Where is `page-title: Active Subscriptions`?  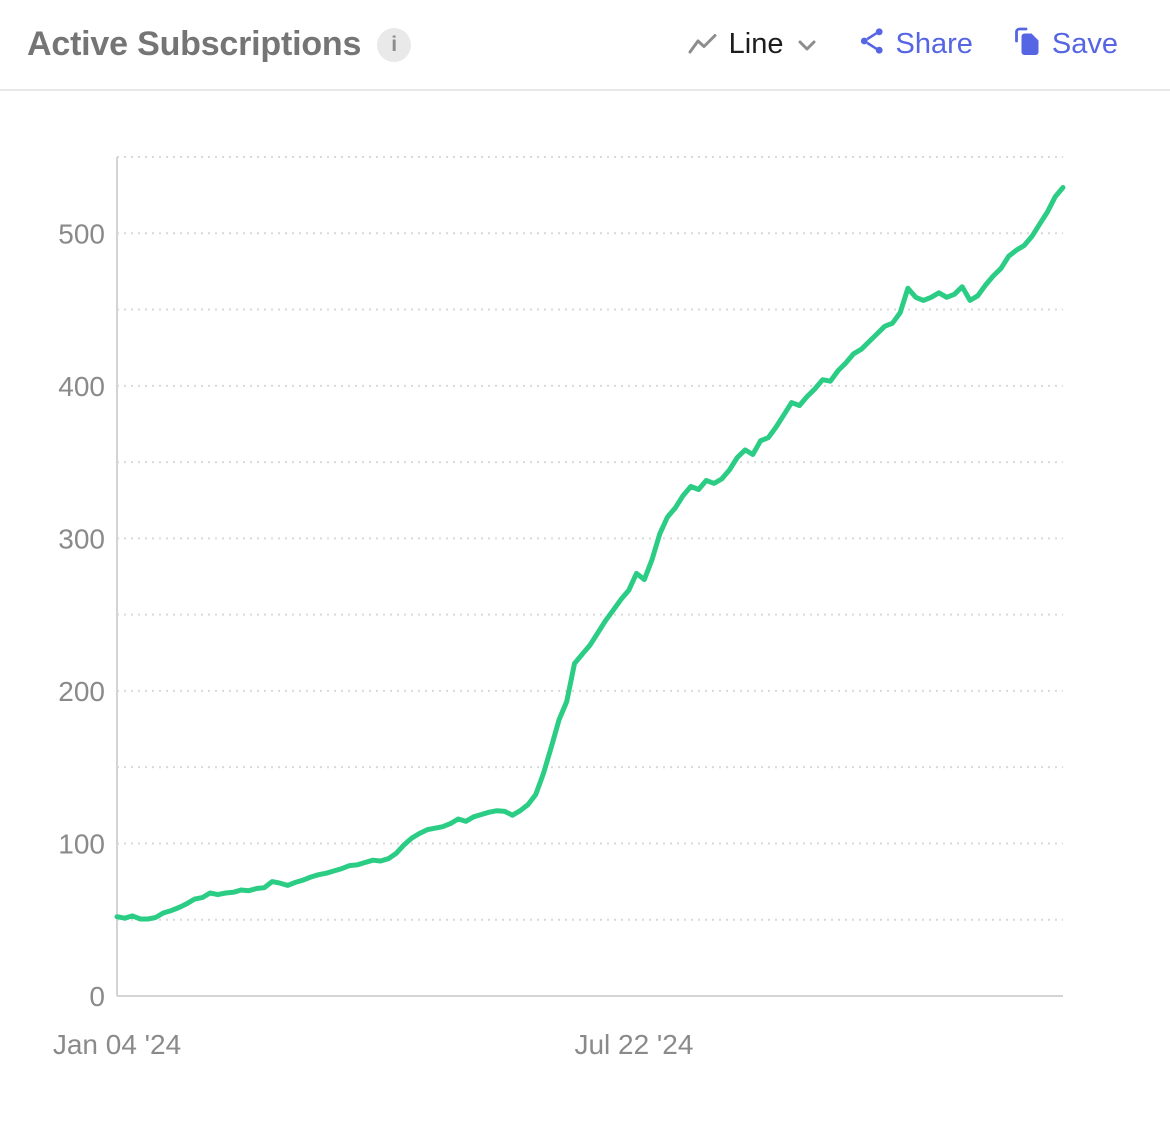
page-title: Active Subscriptions is located at coordinates (194, 44).